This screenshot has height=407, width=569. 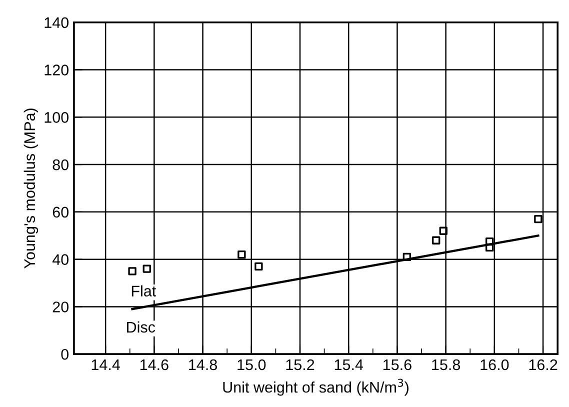 What do you see at coordinates (144, 291) in the screenshot?
I see `annotation: Flat` at bounding box center [144, 291].